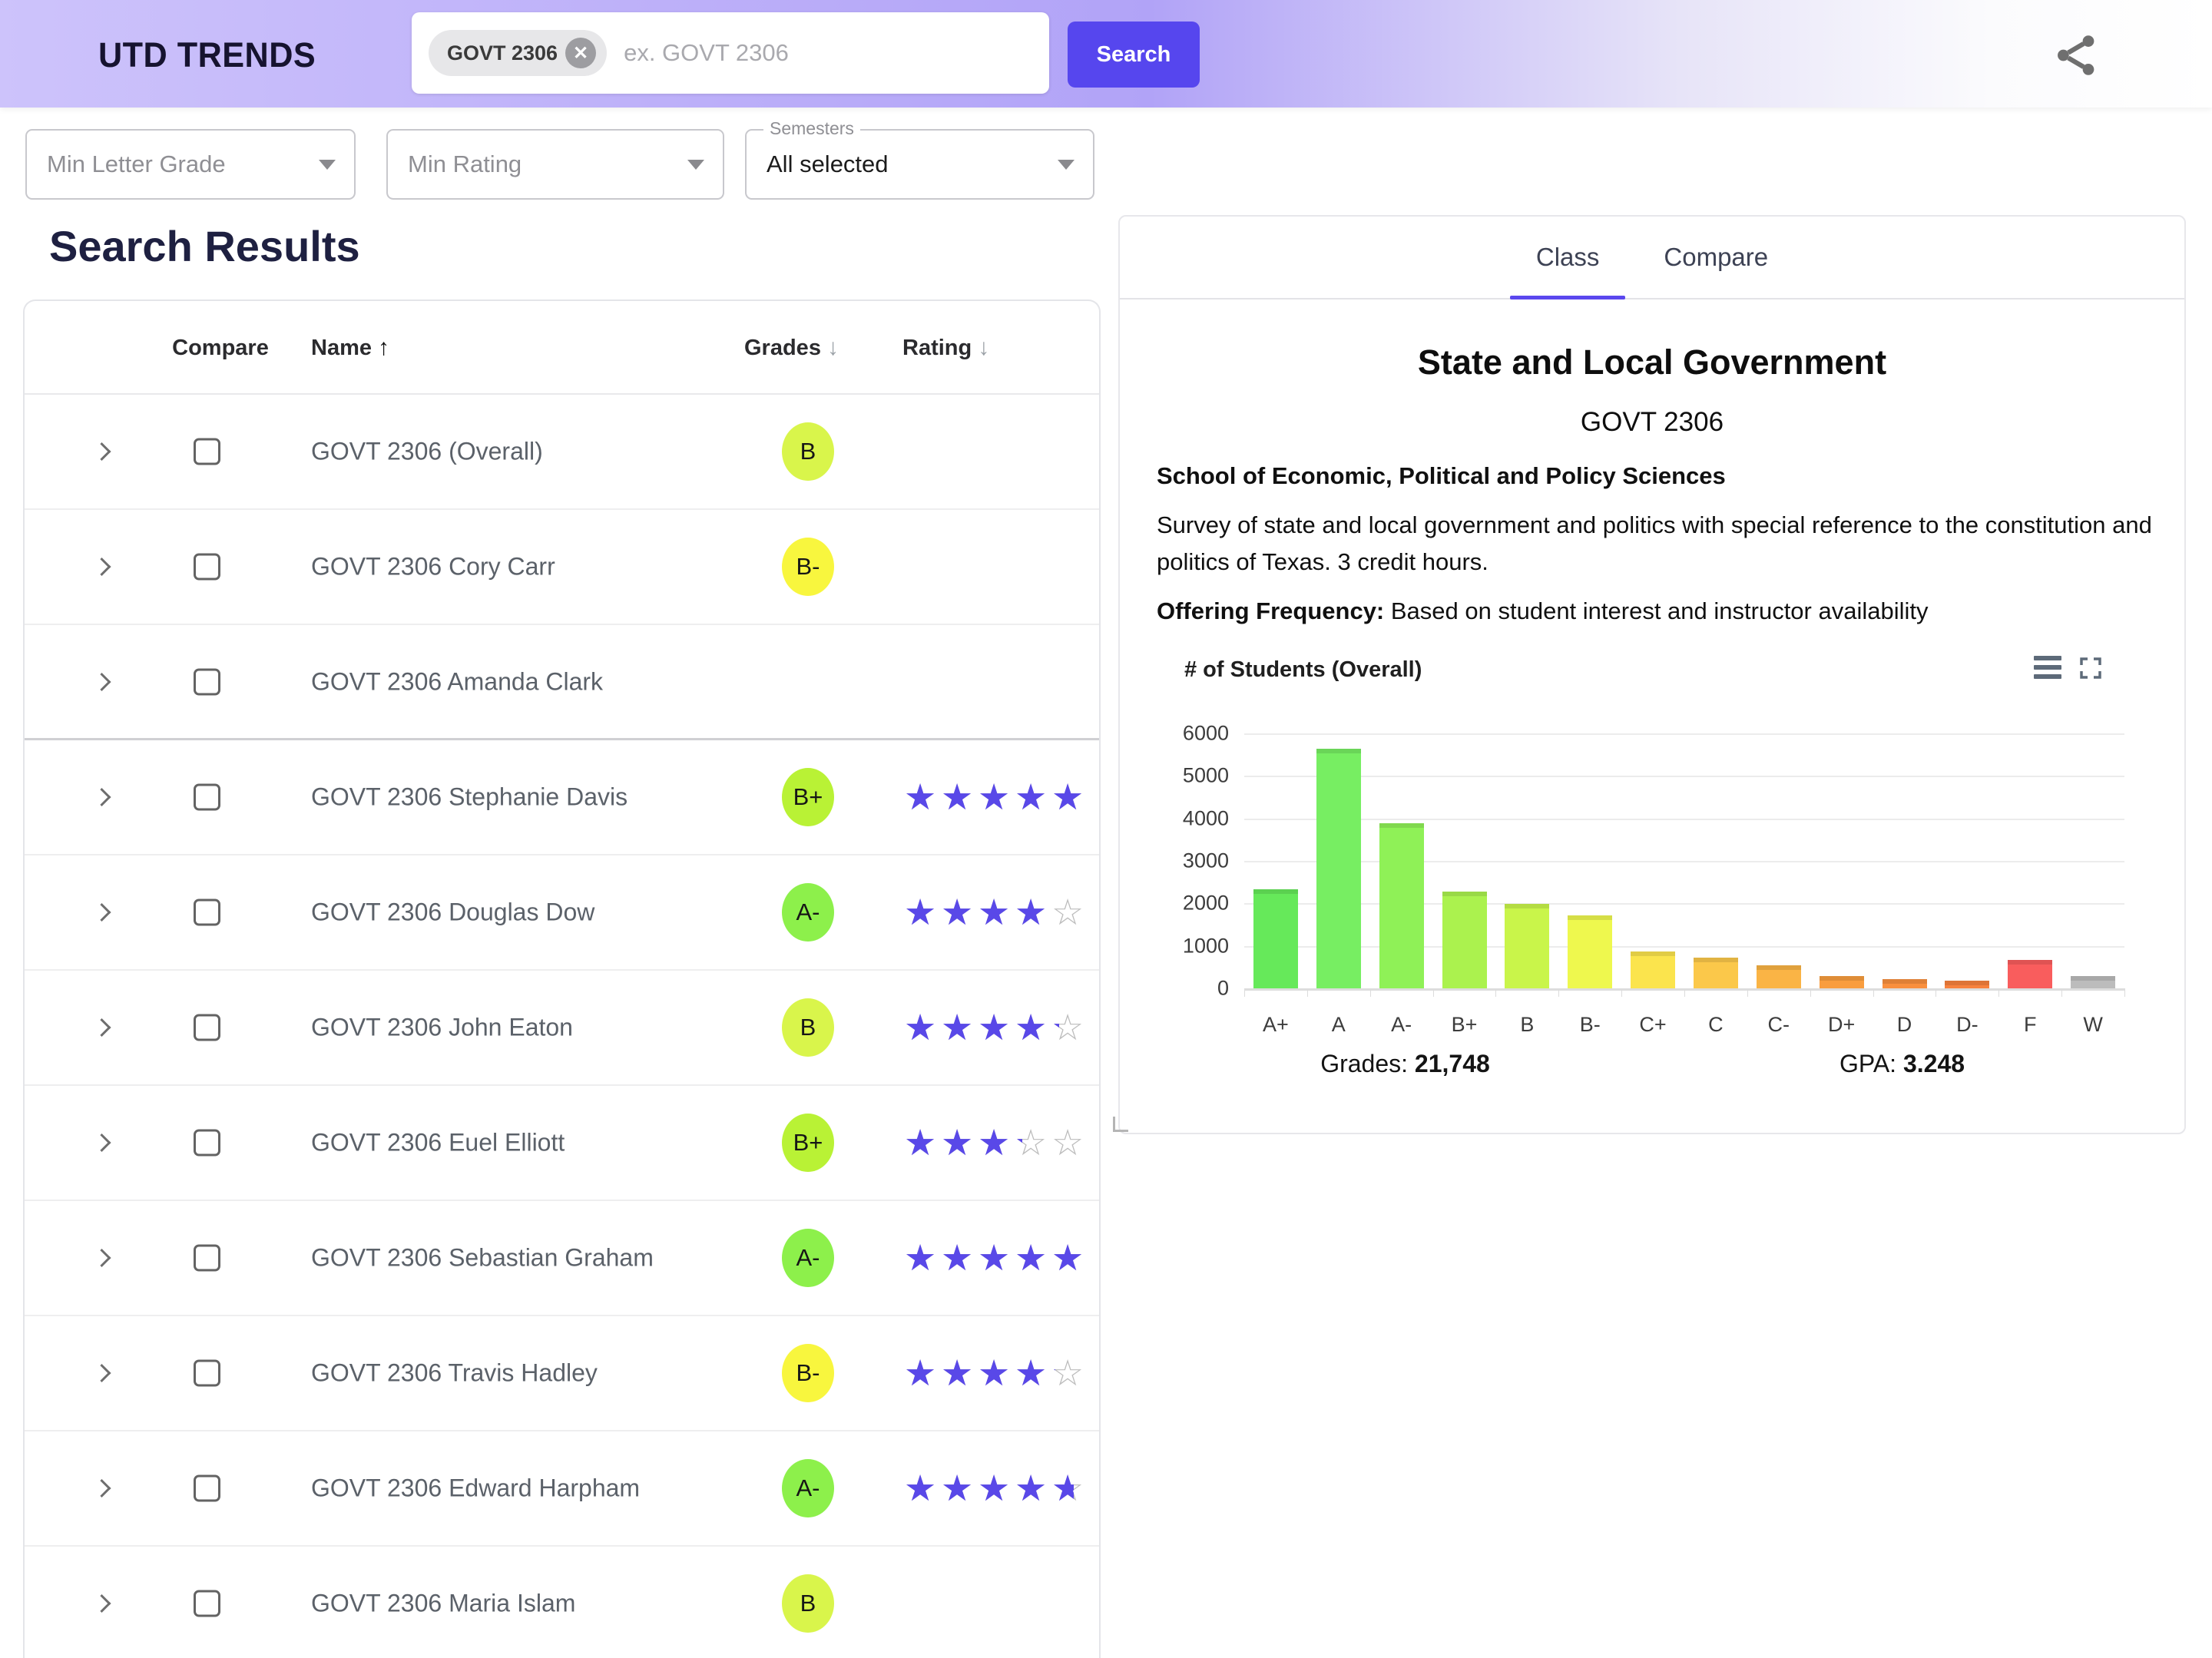 The height and width of the screenshot is (1658, 2212). What do you see at coordinates (562, 348) in the screenshot?
I see `table-header: Compare Name ↑ Grades ↓ Rating ↓` at bounding box center [562, 348].